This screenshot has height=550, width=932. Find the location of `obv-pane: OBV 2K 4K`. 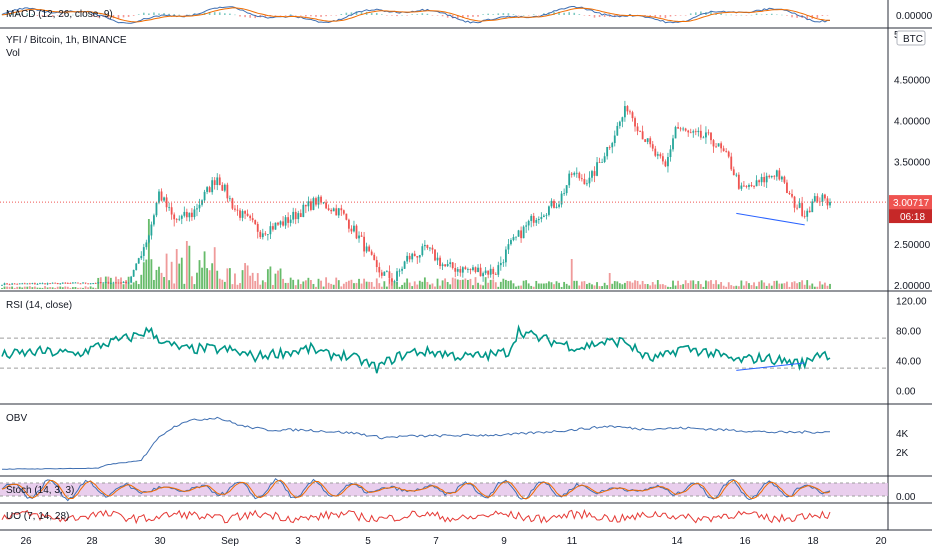

obv-pane: OBV 2K 4K is located at coordinates (455, 441).